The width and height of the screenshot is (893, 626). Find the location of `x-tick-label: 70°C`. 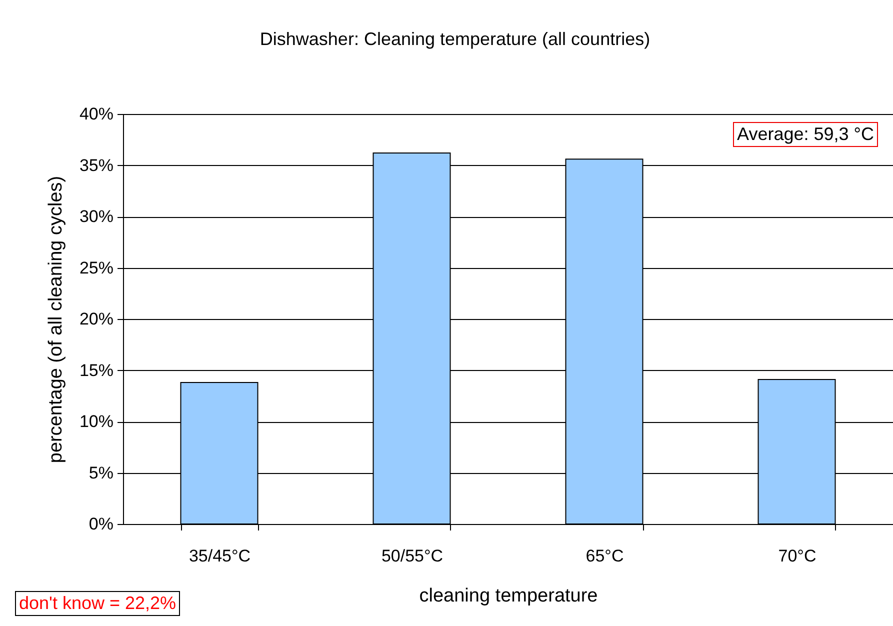

x-tick-label: 70°C is located at coordinates (797, 556).